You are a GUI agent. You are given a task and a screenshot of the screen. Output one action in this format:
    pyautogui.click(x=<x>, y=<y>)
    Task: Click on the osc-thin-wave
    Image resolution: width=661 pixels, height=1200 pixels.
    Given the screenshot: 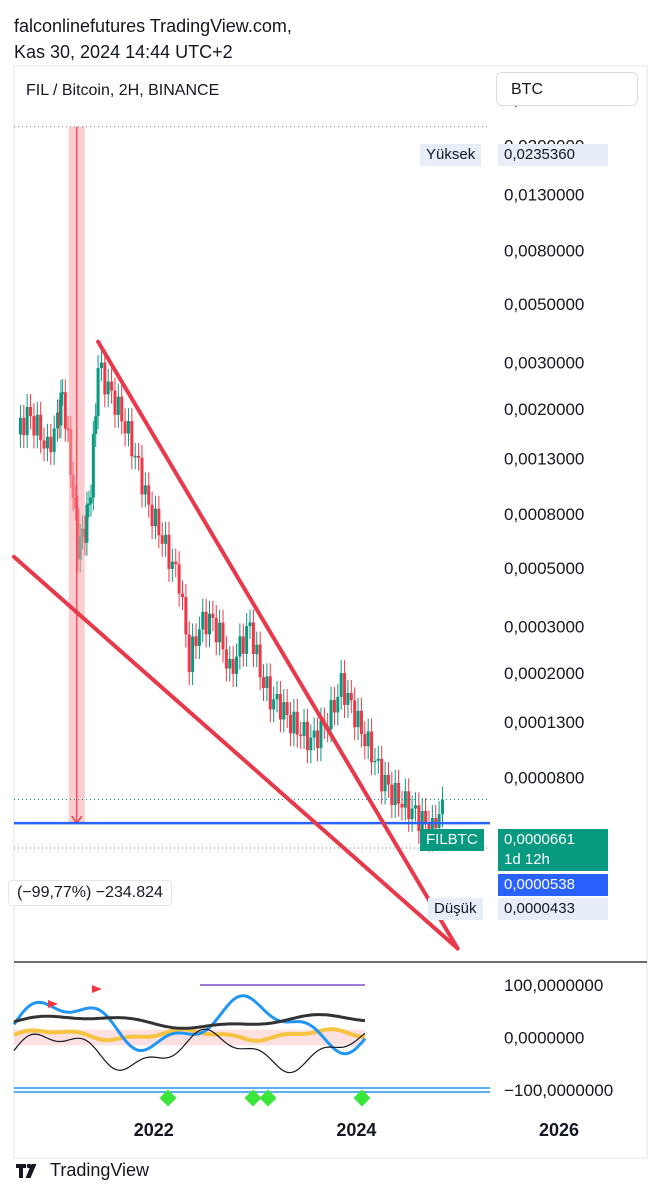 What is the action you would take?
    pyautogui.click(x=189, y=1051)
    